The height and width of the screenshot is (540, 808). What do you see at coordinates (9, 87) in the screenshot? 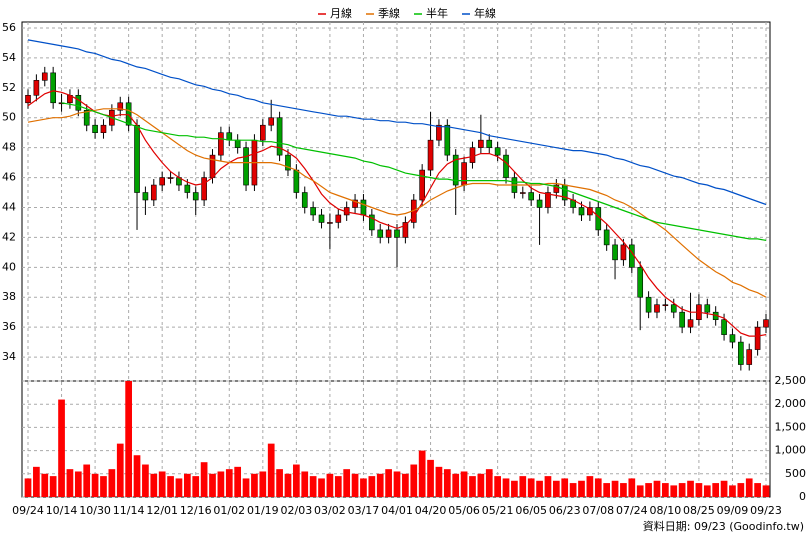
I see `y-tick-label: 52` at bounding box center [9, 87].